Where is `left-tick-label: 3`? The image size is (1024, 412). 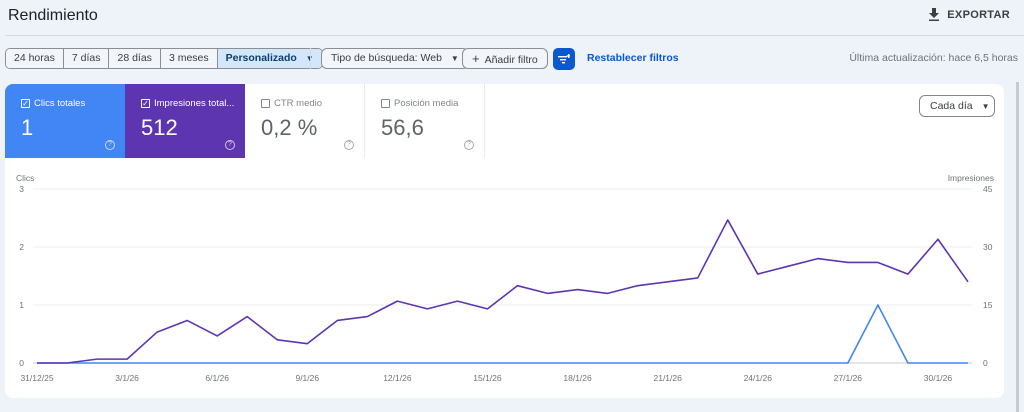 left-tick-label: 3 is located at coordinates (21, 189).